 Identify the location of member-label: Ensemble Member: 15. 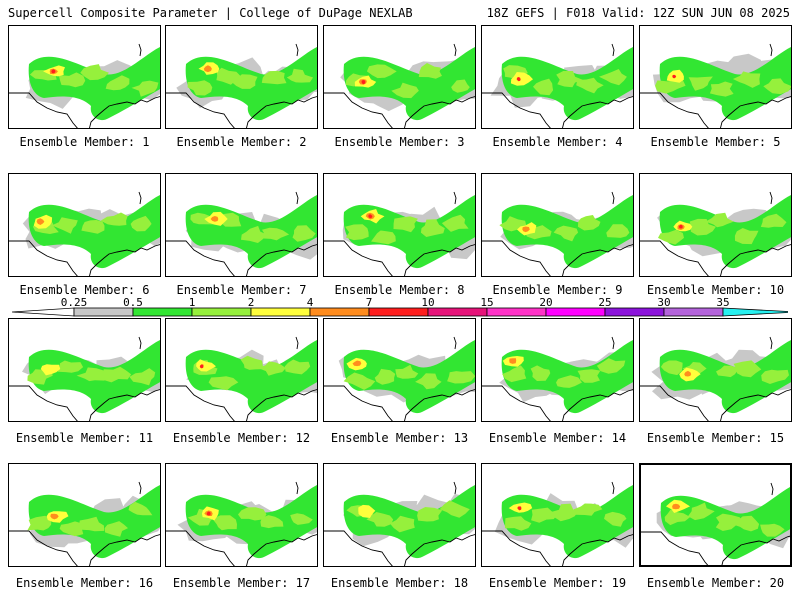
(715, 438).